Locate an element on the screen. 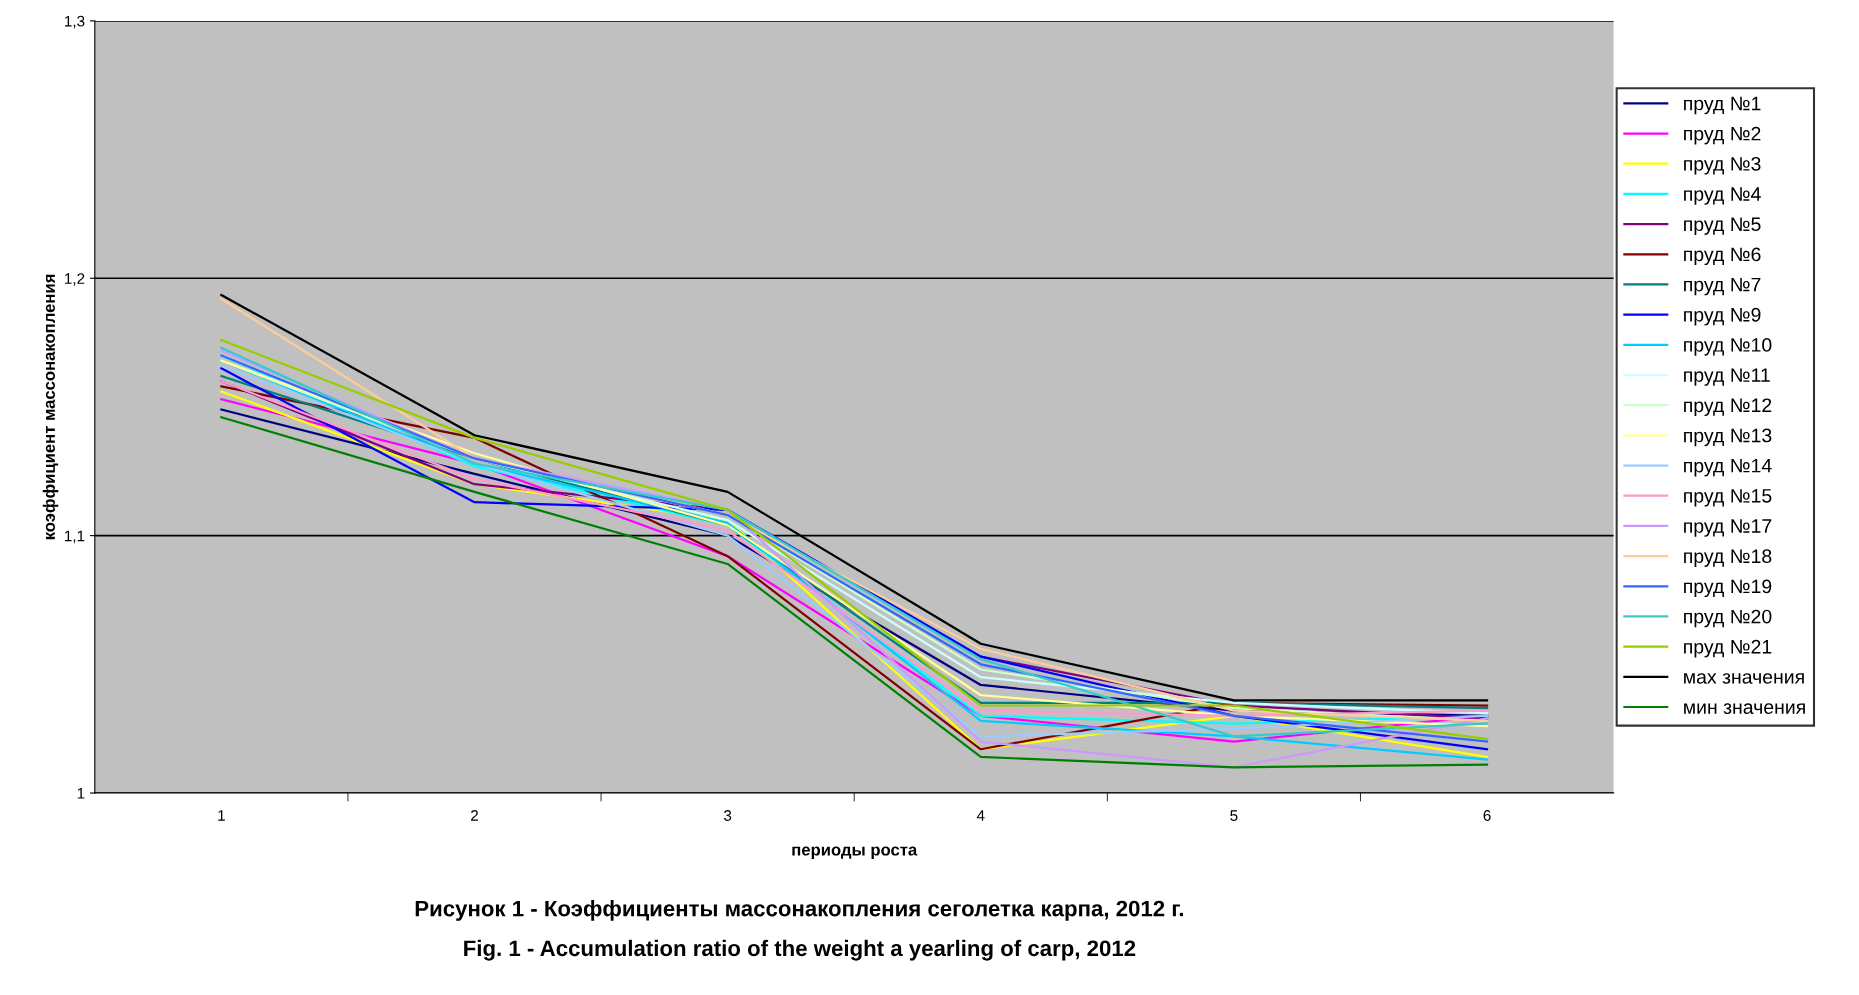 The height and width of the screenshot is (995, 1859). y-tick-label: 1,2 is located at coordinates (75, 279).